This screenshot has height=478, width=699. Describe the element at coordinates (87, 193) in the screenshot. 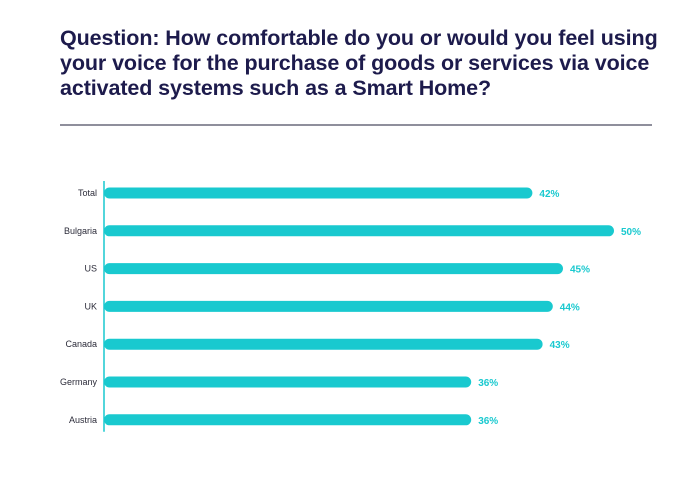

I see `category-label: Total` at that location.